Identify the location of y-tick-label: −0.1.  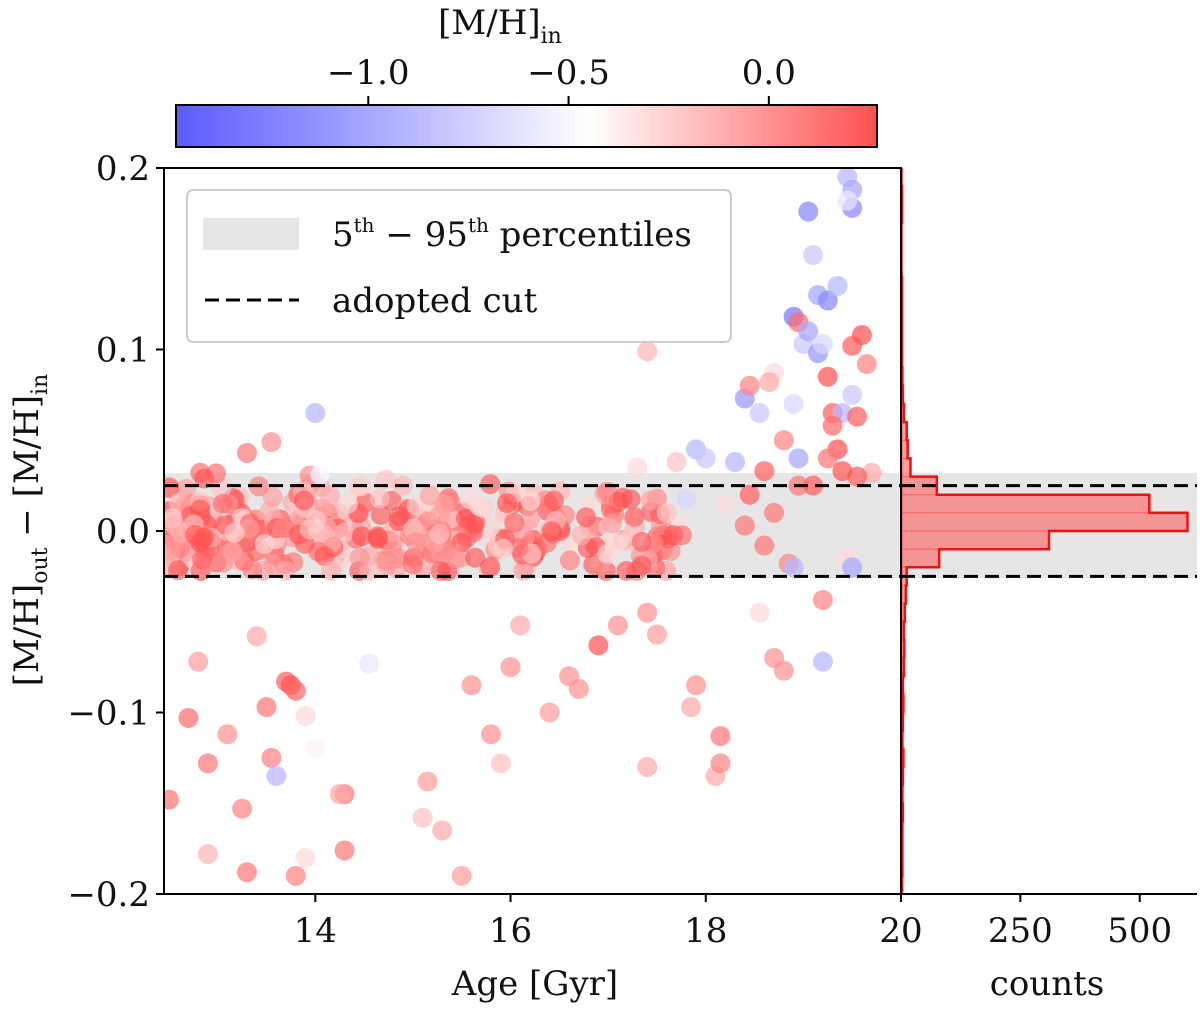
(108, 714).